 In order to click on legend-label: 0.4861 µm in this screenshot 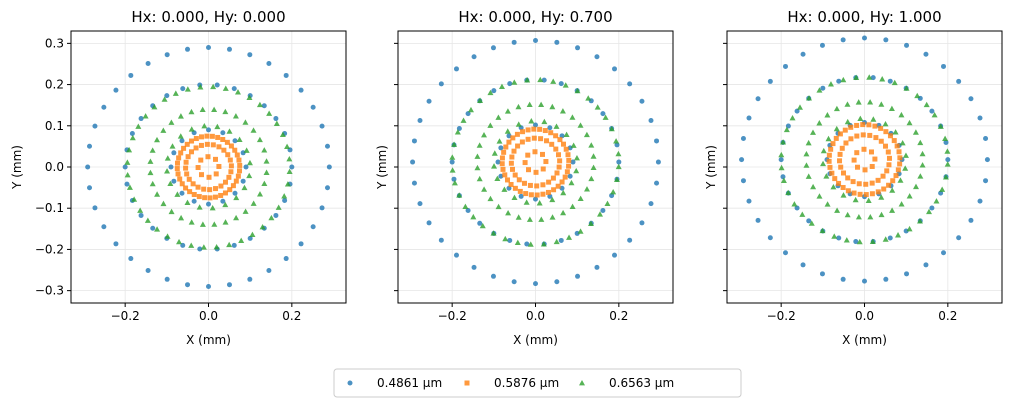, I will do `click(409, 383)`.